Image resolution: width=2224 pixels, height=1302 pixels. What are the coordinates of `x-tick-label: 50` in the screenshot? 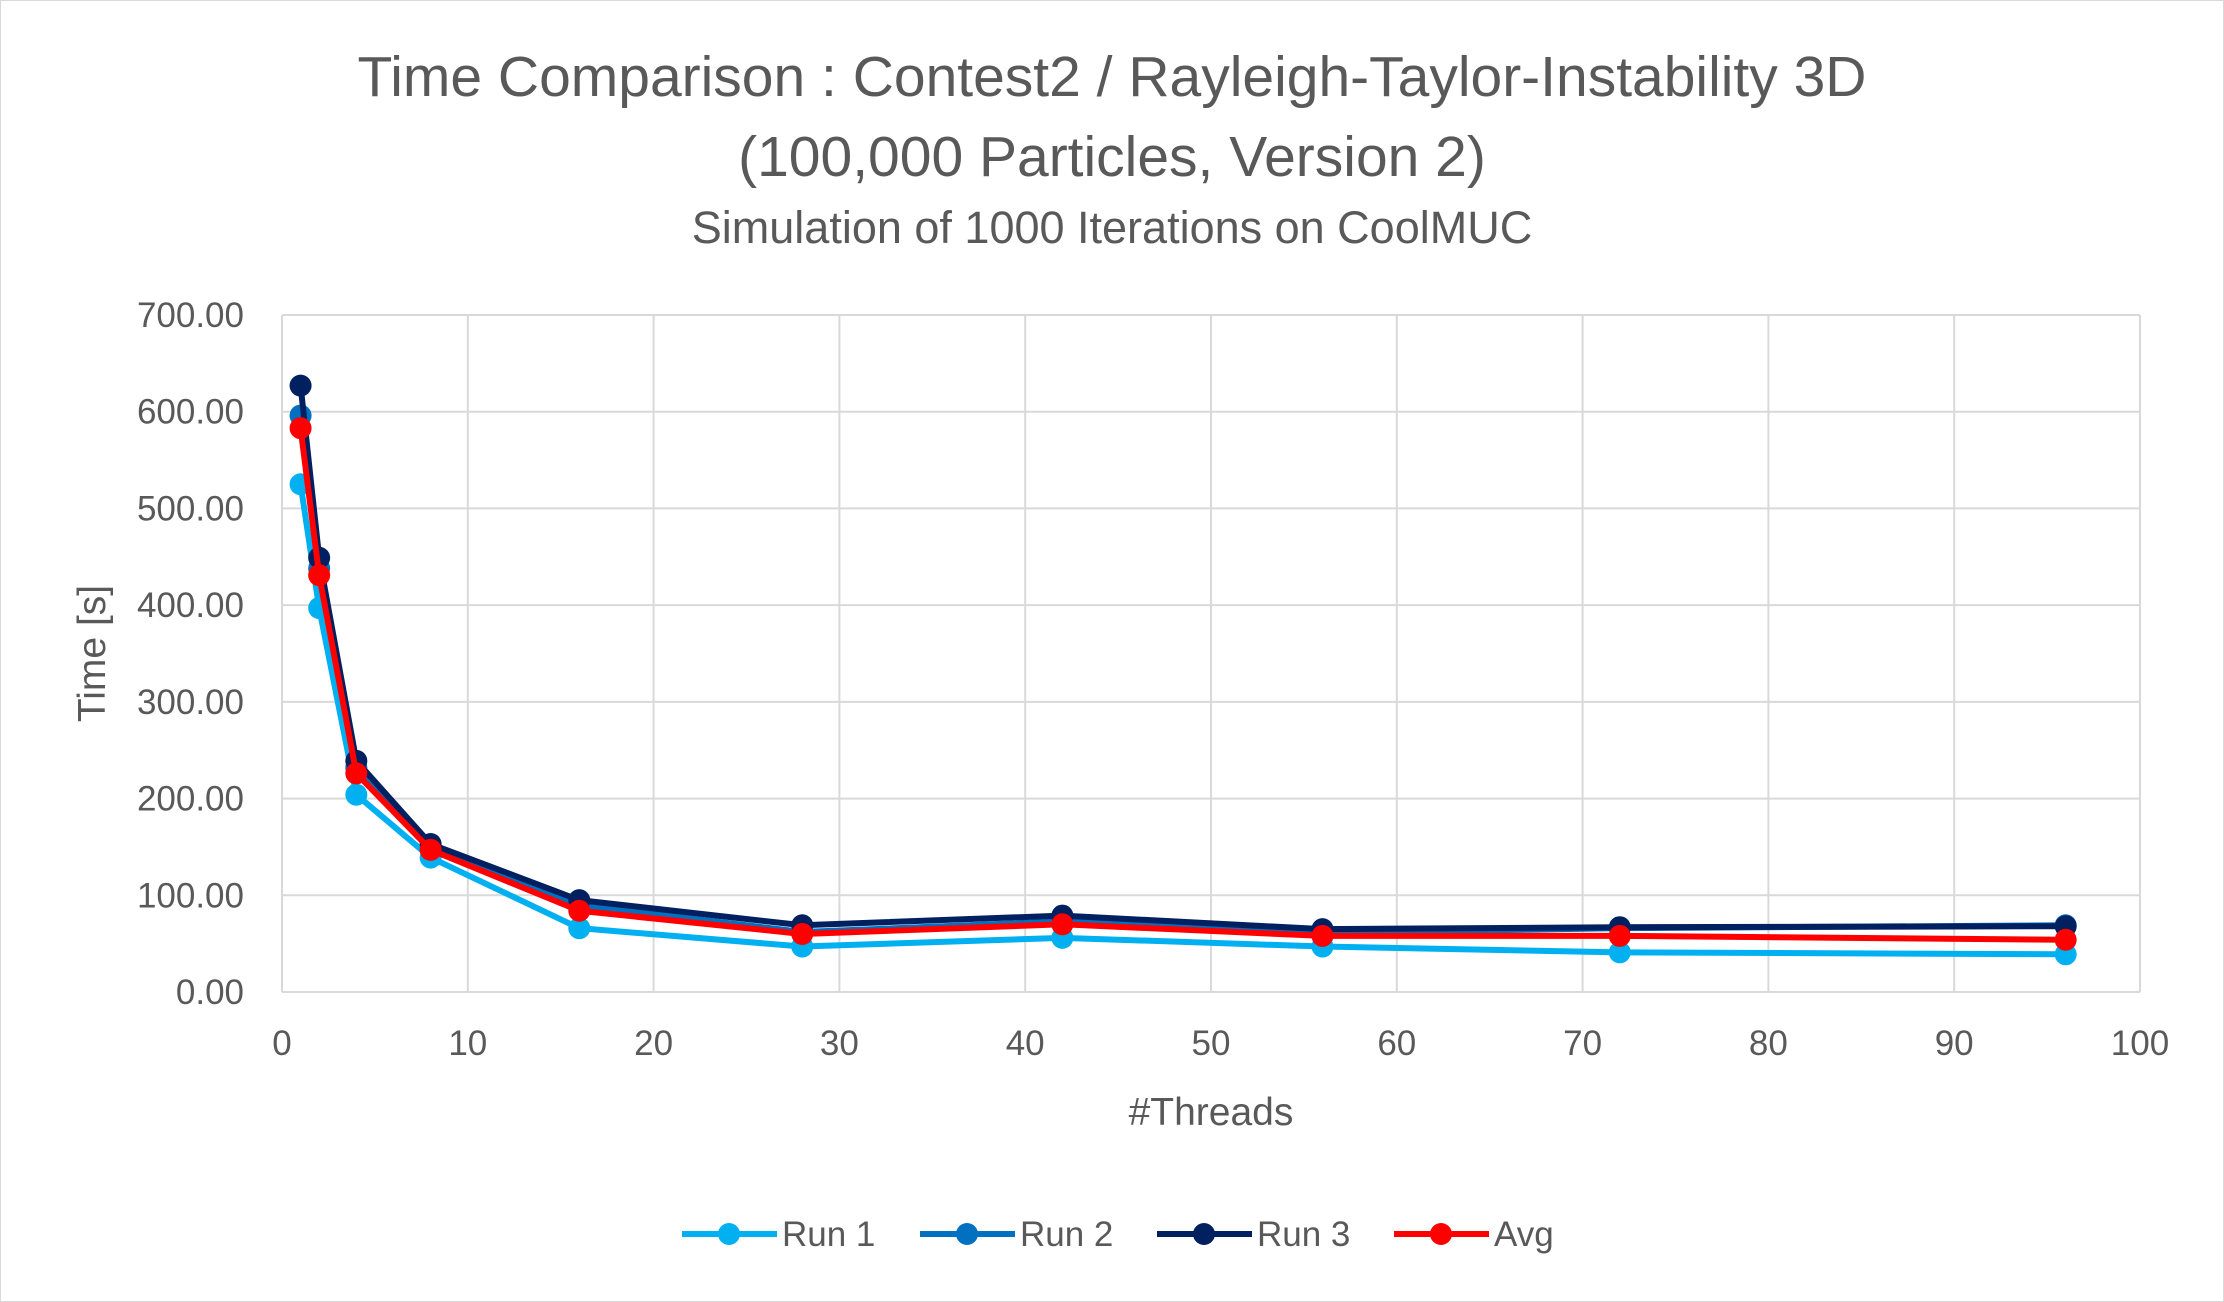 It's located at (1211, 1043).